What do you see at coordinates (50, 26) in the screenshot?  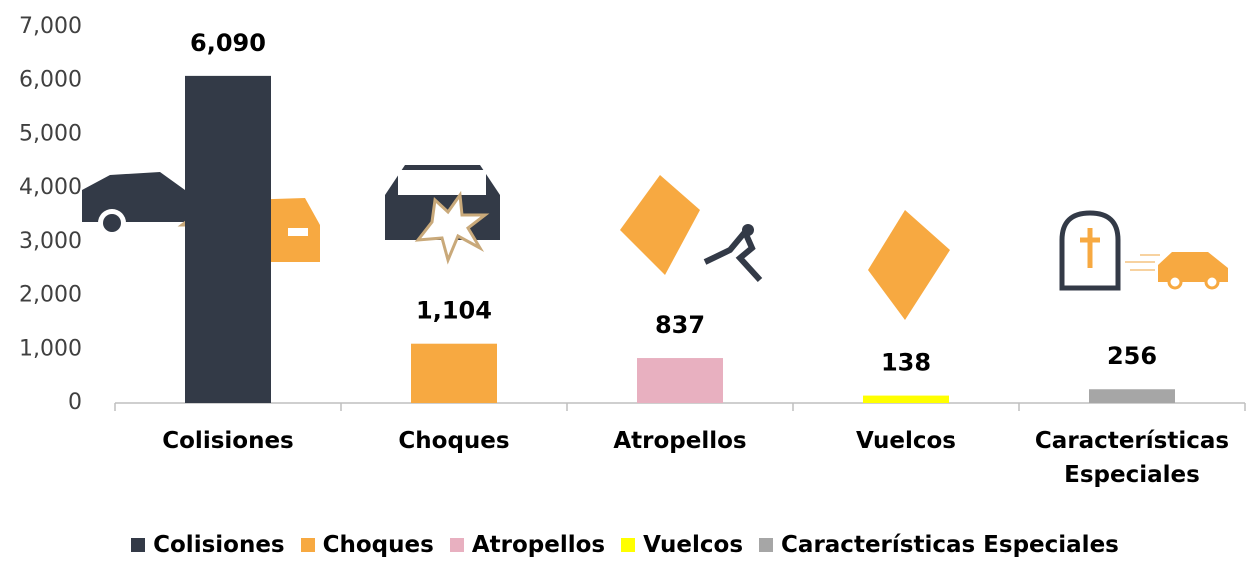 I see `y-tick-label: 7,000` at bounding box center [50, 26].